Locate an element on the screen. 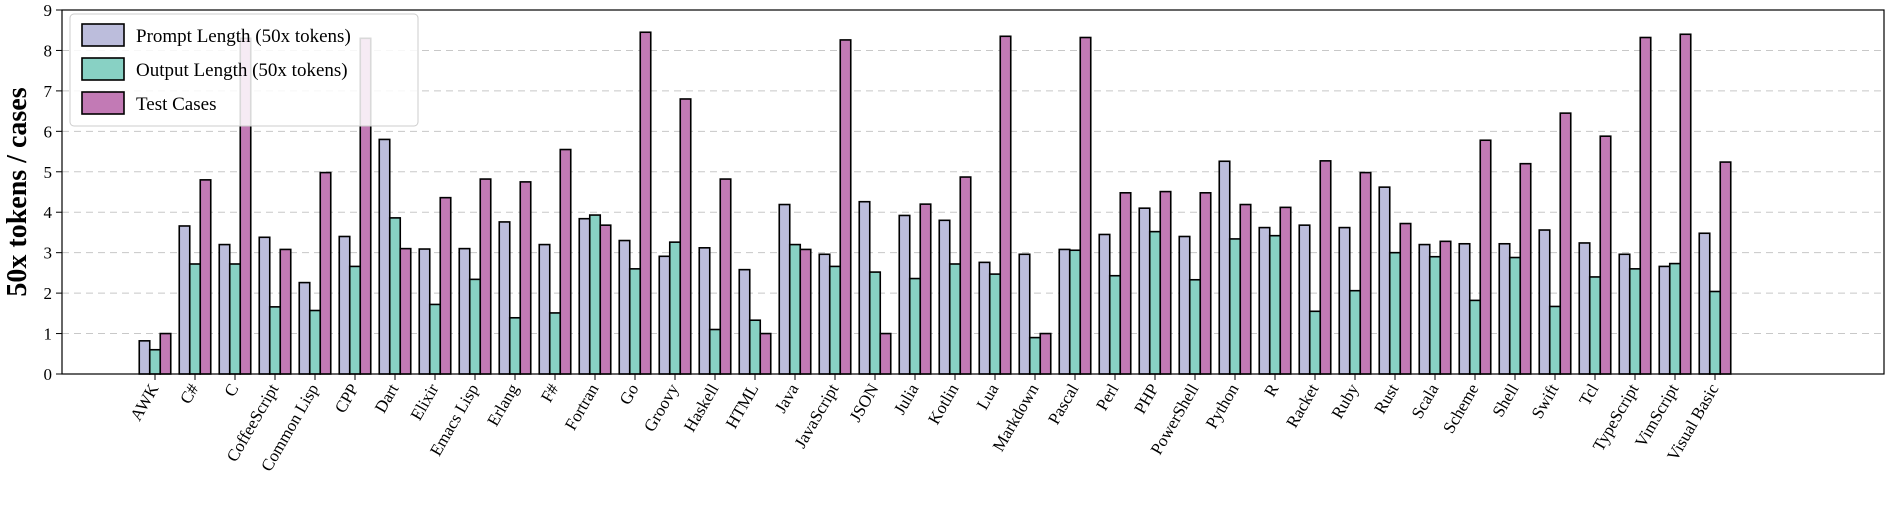 This screenshot has width=1888, height=506. y-tick-label: 8 is located at coordinates (48, 50).